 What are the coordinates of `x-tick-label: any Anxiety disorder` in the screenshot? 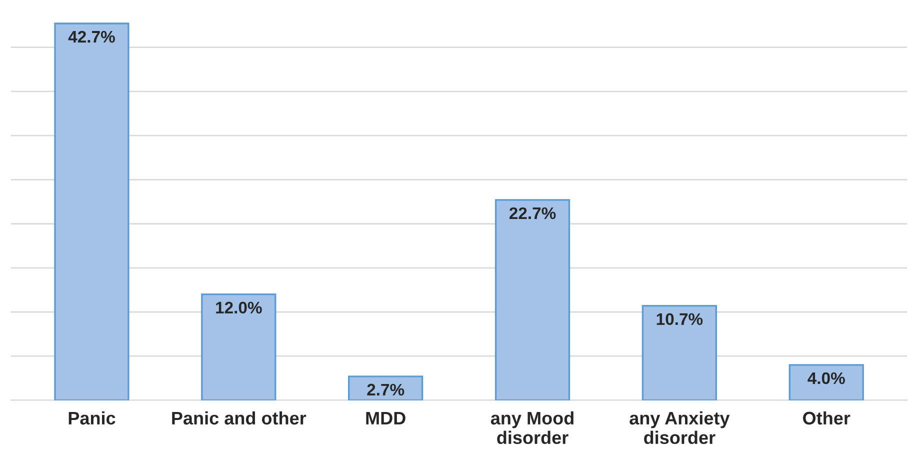 It's located at (680, 427).